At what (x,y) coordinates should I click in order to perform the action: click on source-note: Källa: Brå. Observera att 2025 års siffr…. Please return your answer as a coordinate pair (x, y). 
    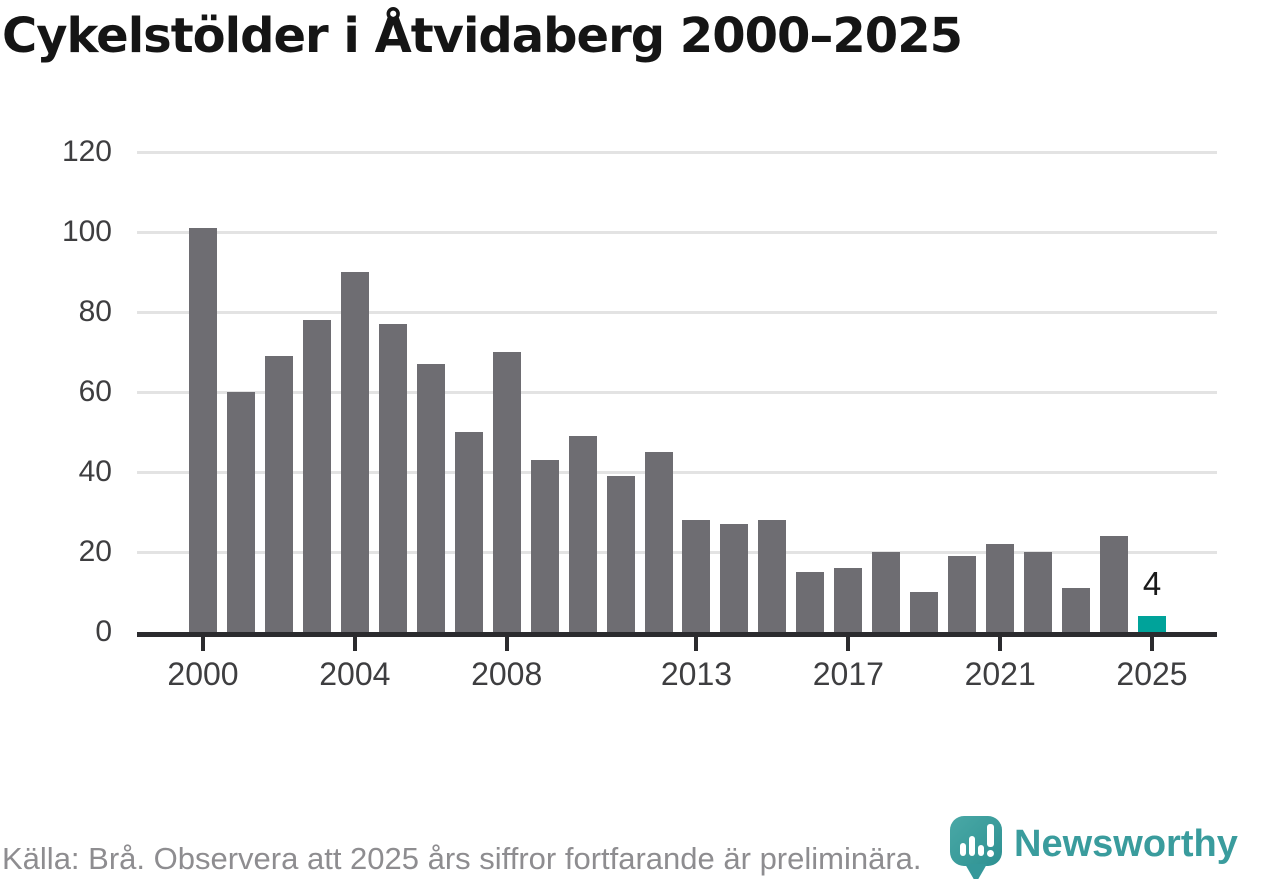
    Looking at the image, I should click on (462, 858).